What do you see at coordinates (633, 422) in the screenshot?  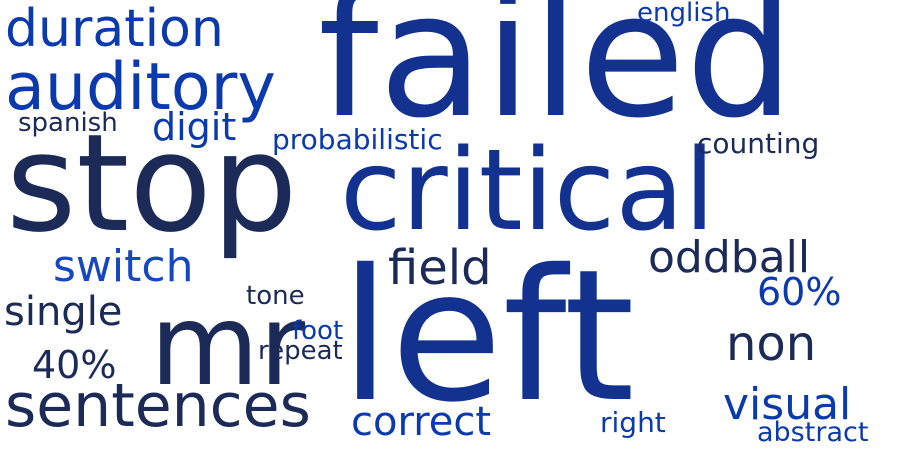 I see `word-right: right` at bounding box center [633, 422].